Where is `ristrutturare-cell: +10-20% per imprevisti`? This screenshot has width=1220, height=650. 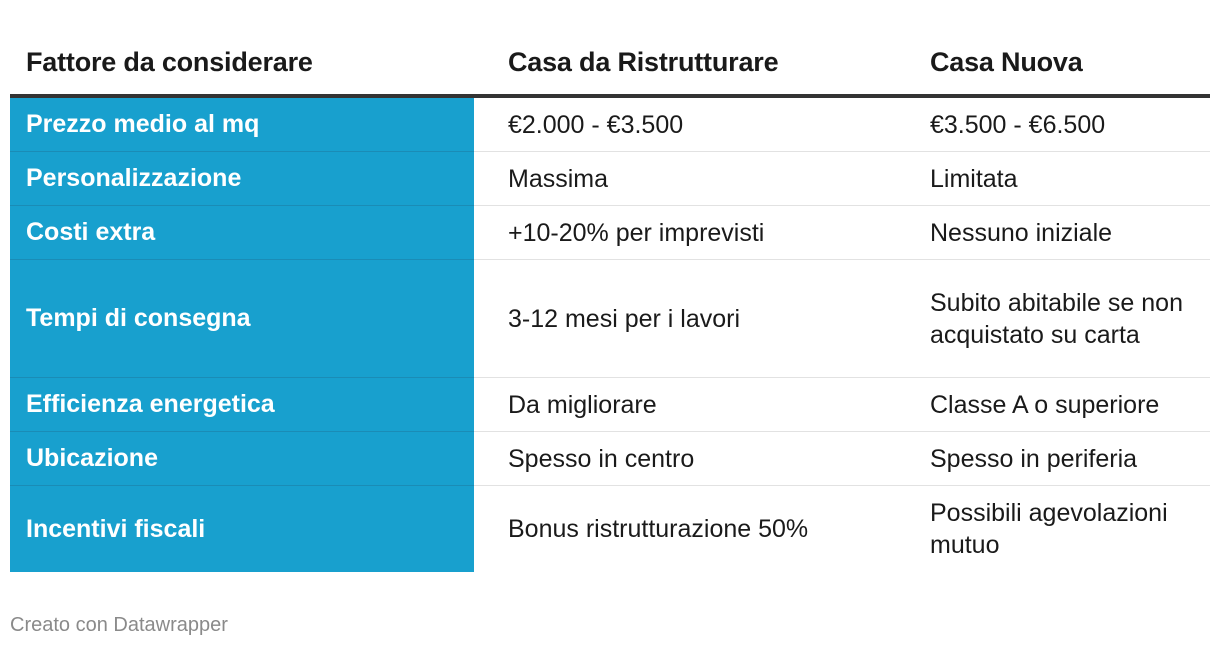 ristrutturare-cell: +10-20% per imprevisti is located at coordinates (685, 233).